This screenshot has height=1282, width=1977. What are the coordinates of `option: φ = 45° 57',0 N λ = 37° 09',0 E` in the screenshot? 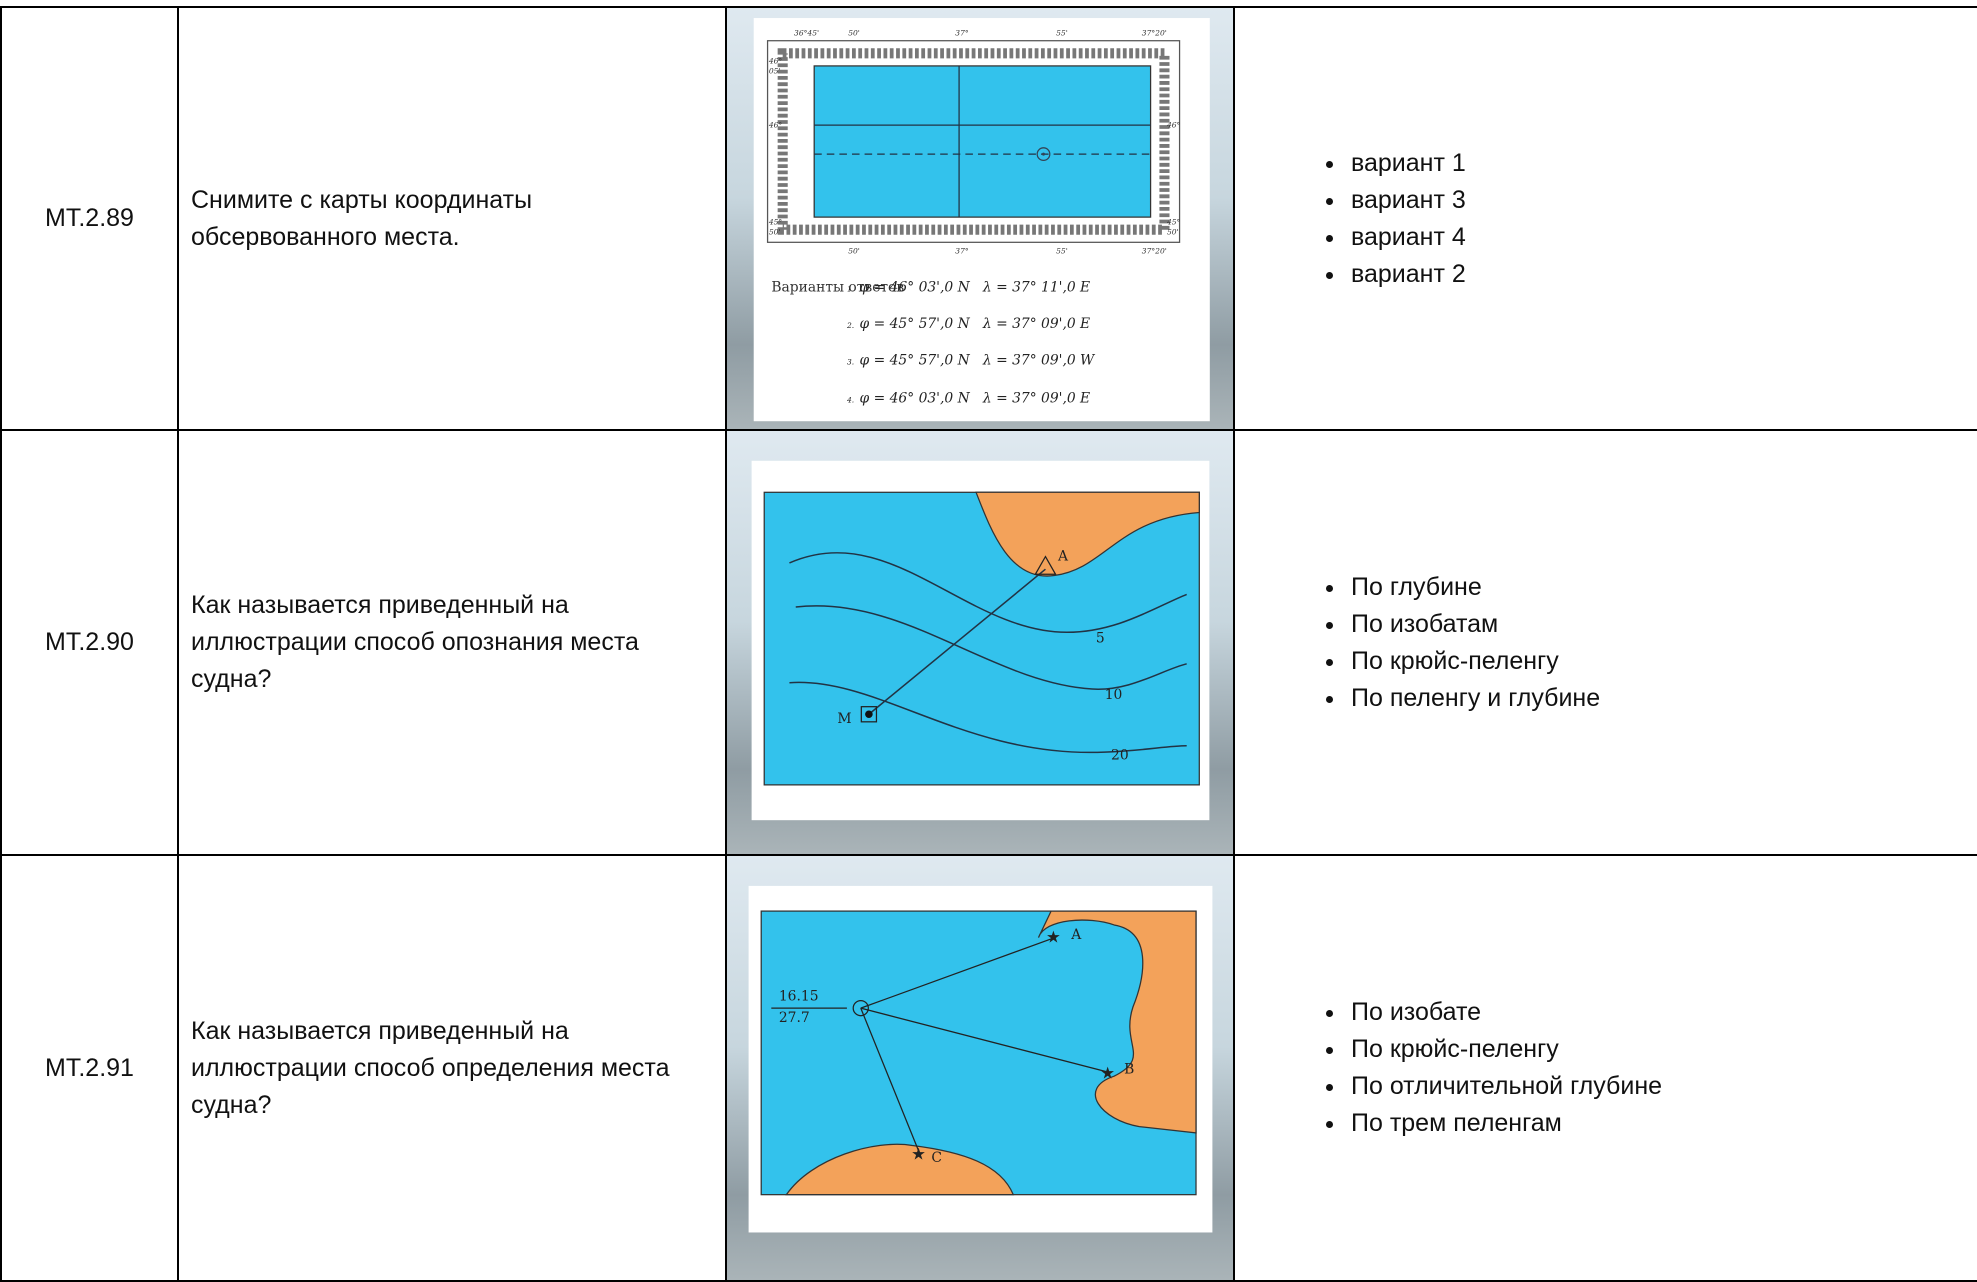 It's located at (974, 323).